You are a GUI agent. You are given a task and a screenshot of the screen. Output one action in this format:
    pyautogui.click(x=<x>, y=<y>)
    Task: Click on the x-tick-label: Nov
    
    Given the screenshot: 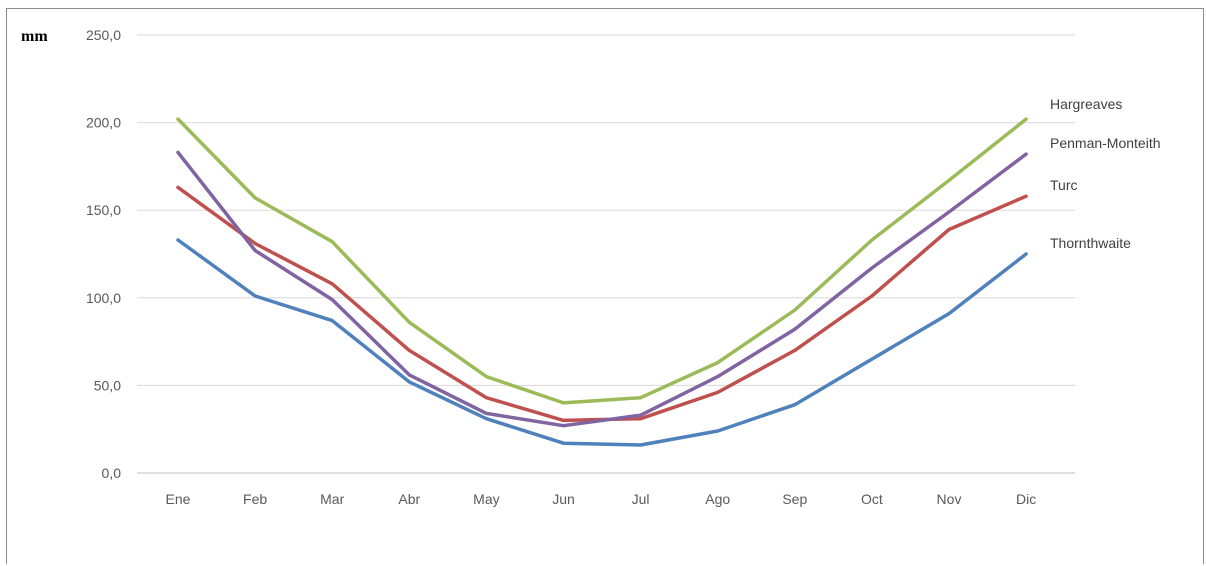 What is the action you would take?
    pyautogui.click(x=949, y=499)
    